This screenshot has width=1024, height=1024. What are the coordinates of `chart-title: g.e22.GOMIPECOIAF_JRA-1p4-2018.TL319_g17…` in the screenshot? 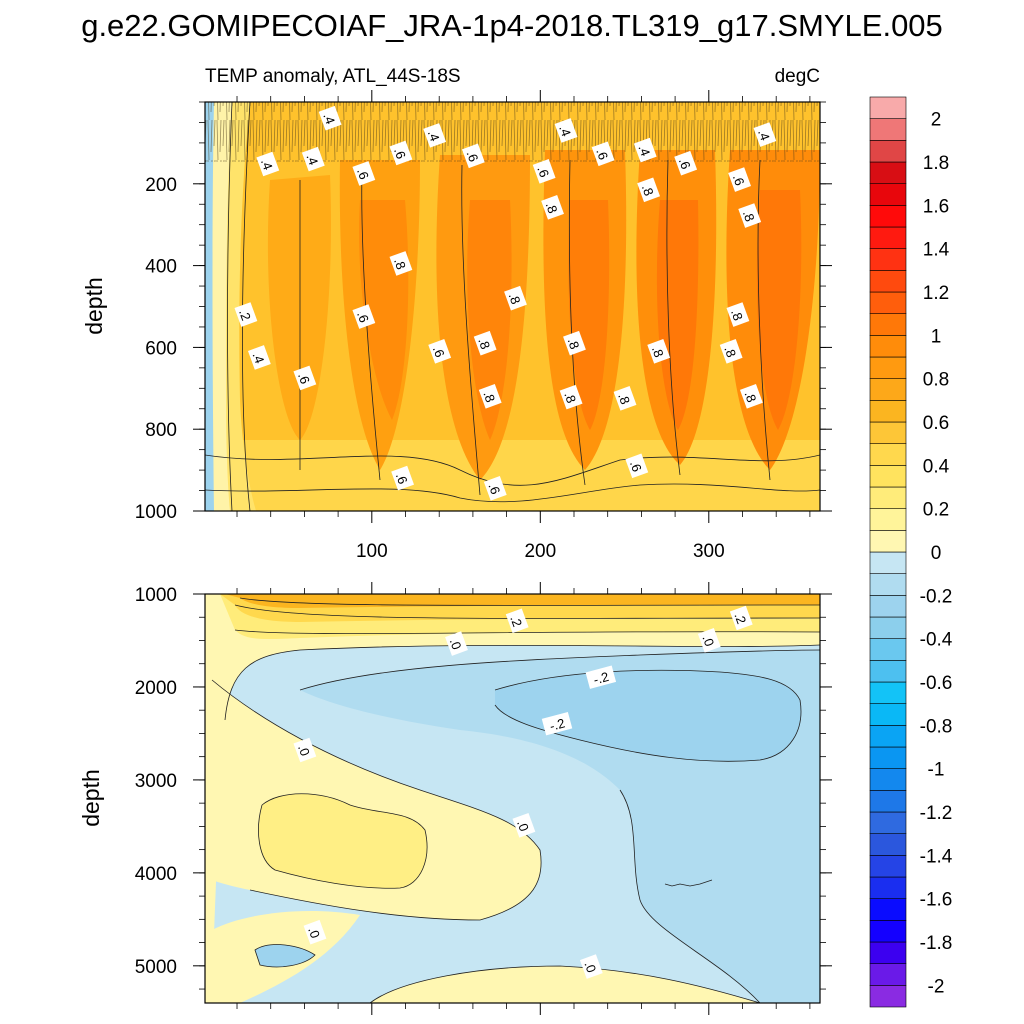 It's located at (512, 25).